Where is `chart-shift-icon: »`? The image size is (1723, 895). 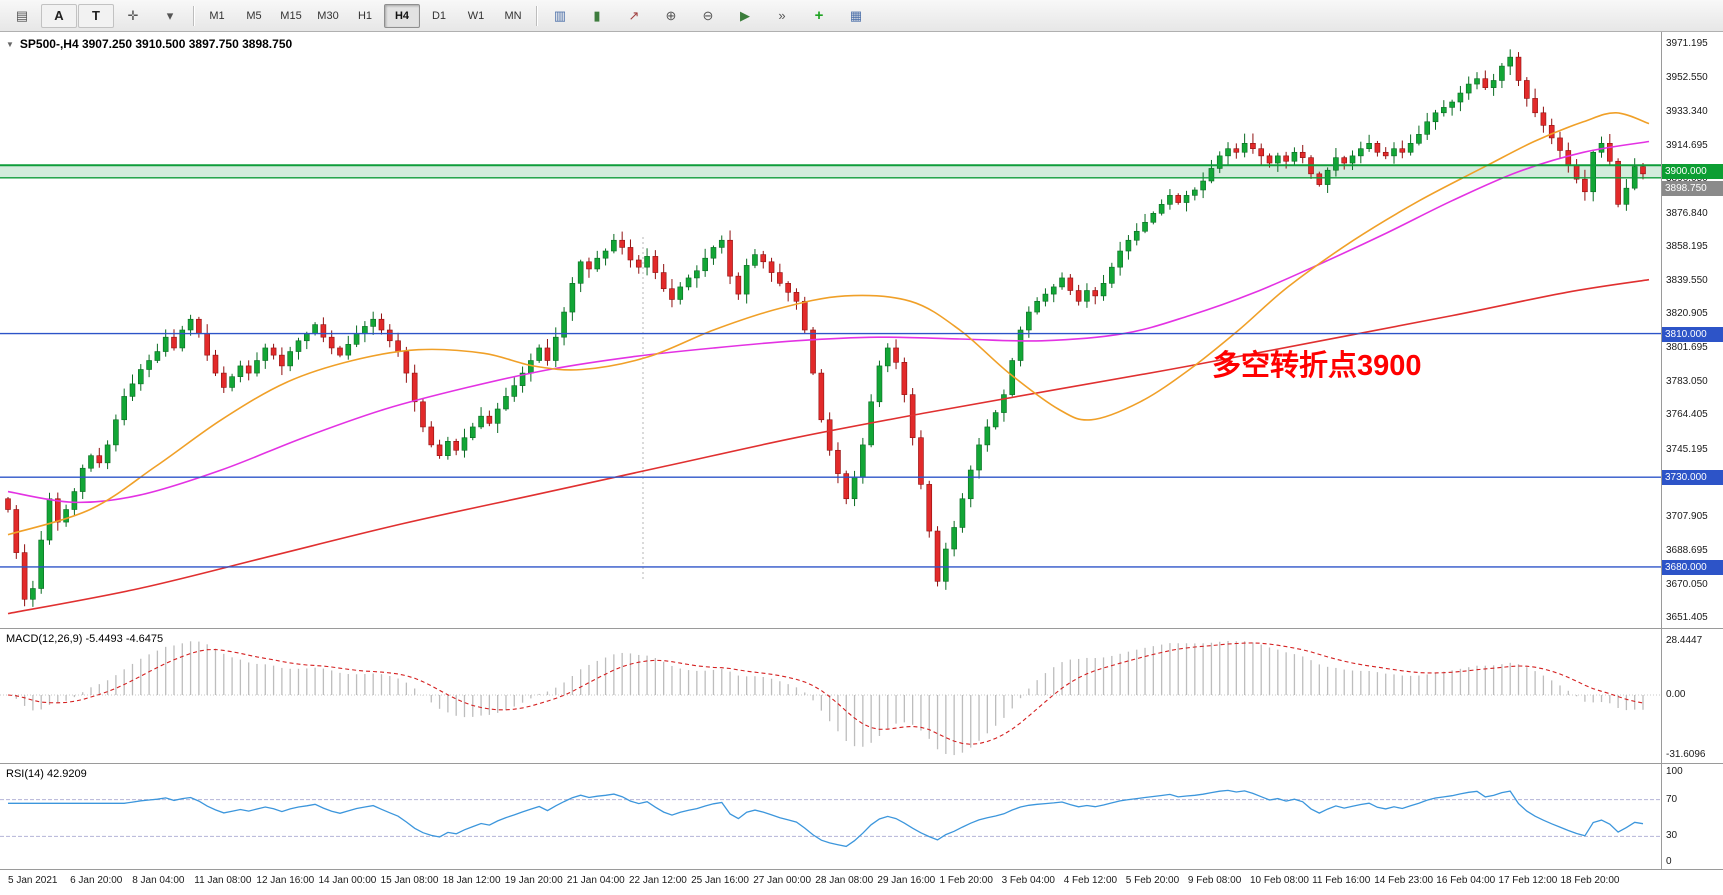
chart-shift-icon: » is located at coordinates (782, 15).